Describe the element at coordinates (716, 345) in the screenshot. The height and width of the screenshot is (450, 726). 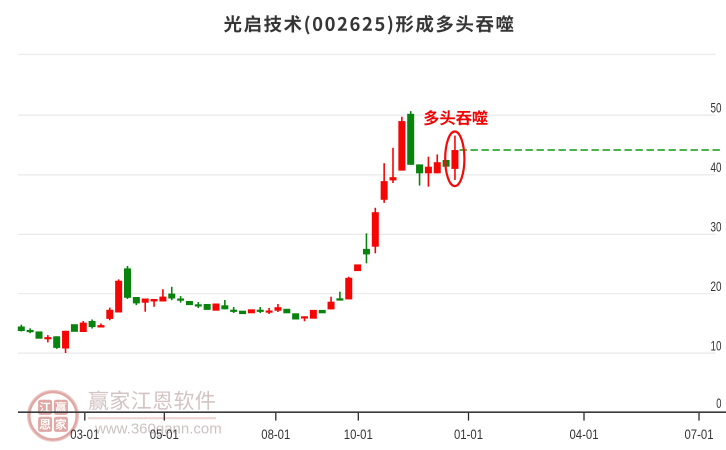
I see `svg-text: 10` at that location.